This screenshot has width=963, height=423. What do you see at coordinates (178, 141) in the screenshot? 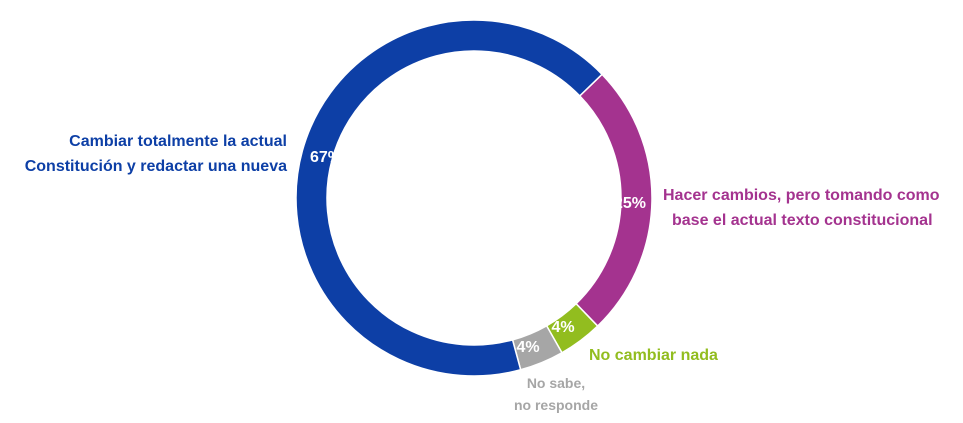
I see `category-label-cambiar-totalmente-line1: Cambiar totalmente la actual` at bounding box center [178, 141].